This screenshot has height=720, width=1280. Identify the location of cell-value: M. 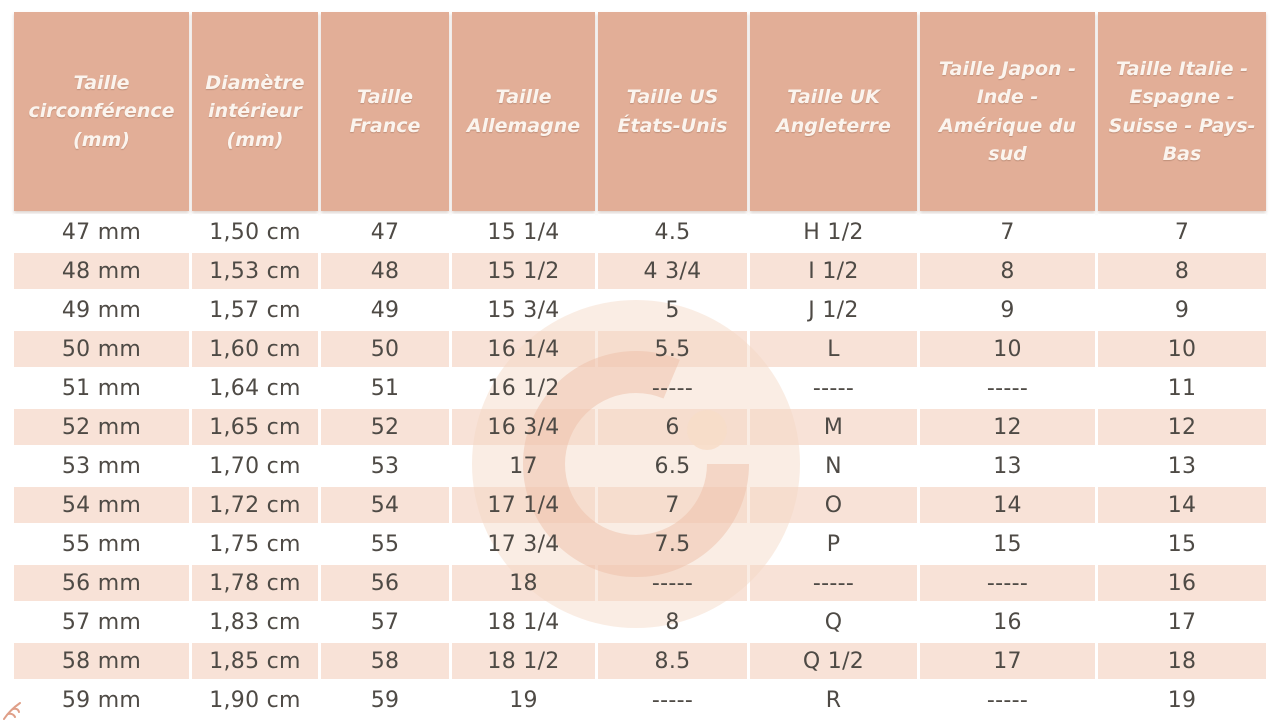
(833, 427).